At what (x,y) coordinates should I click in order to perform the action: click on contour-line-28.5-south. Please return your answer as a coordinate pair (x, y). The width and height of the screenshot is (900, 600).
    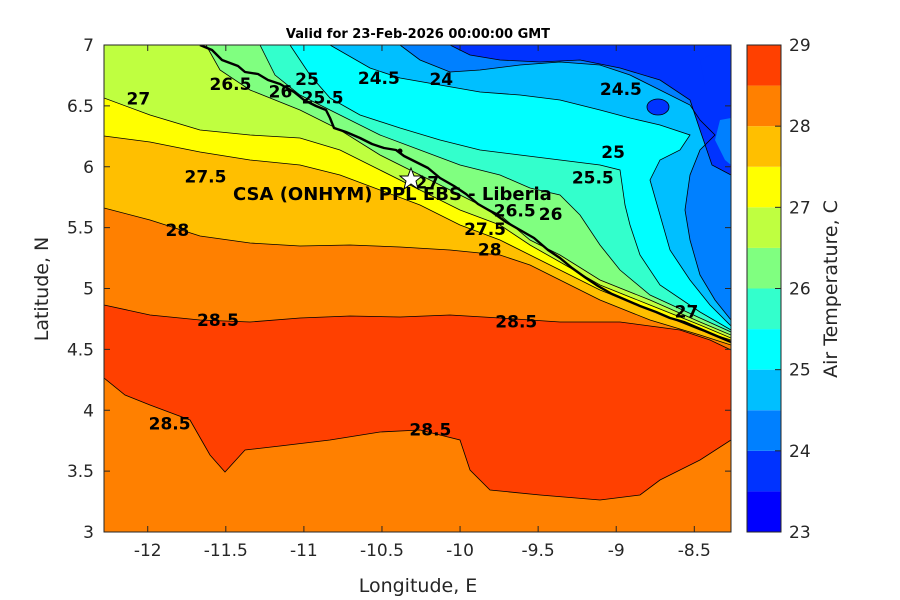
    Looking at the image, I should click on (417, 439).